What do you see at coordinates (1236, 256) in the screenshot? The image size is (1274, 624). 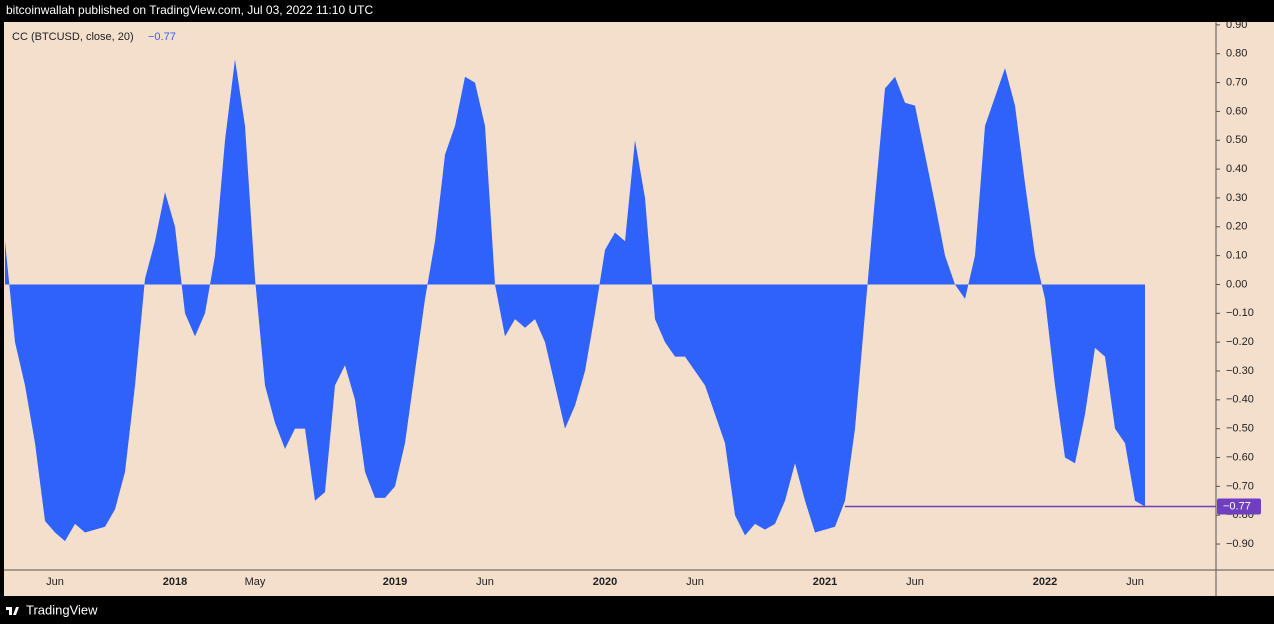 I see `y-tick-label: 0.10` at bounding box center [1236, 256].